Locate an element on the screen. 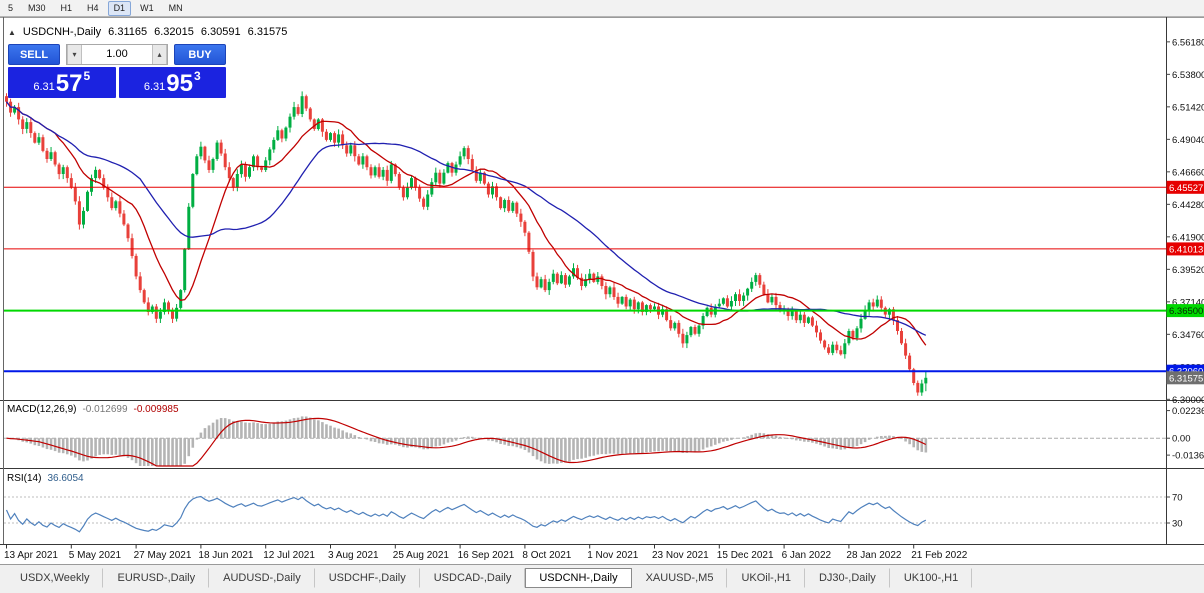 The height and width of the screenshot is (593, 1204). timeframe-5: 5 is located at coordinates (11, 7).